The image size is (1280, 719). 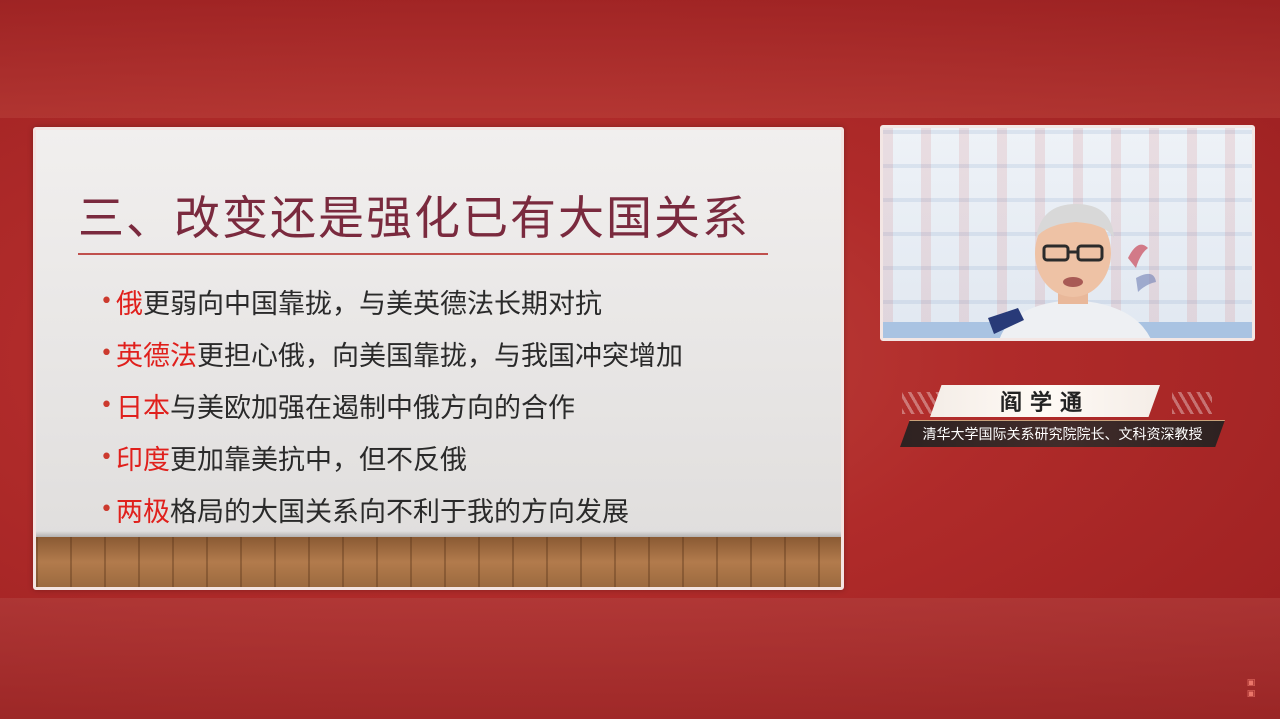 I want to click on bullet-text: 更弱向中国靠拢，与美英德法长期对抗, so click(x=372, y=304).